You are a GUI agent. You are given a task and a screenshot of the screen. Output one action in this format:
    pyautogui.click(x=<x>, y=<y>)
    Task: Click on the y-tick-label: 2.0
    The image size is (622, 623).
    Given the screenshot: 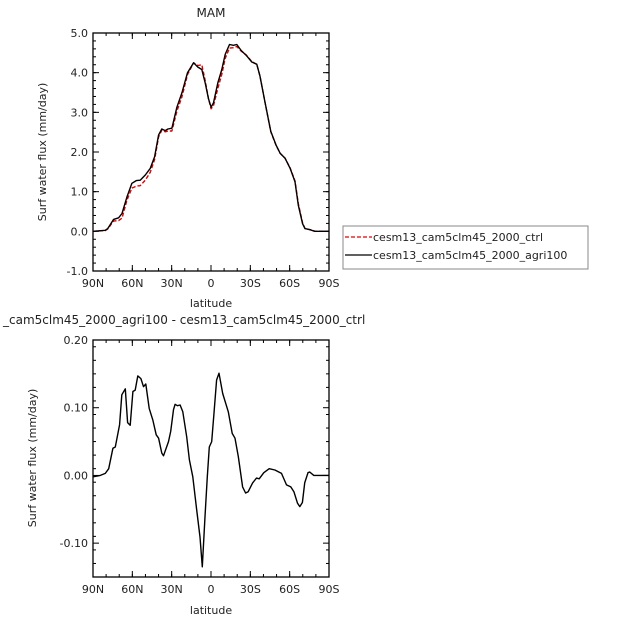 What is the action you would take?
    pyautogui.click(x=80, y=152)
    